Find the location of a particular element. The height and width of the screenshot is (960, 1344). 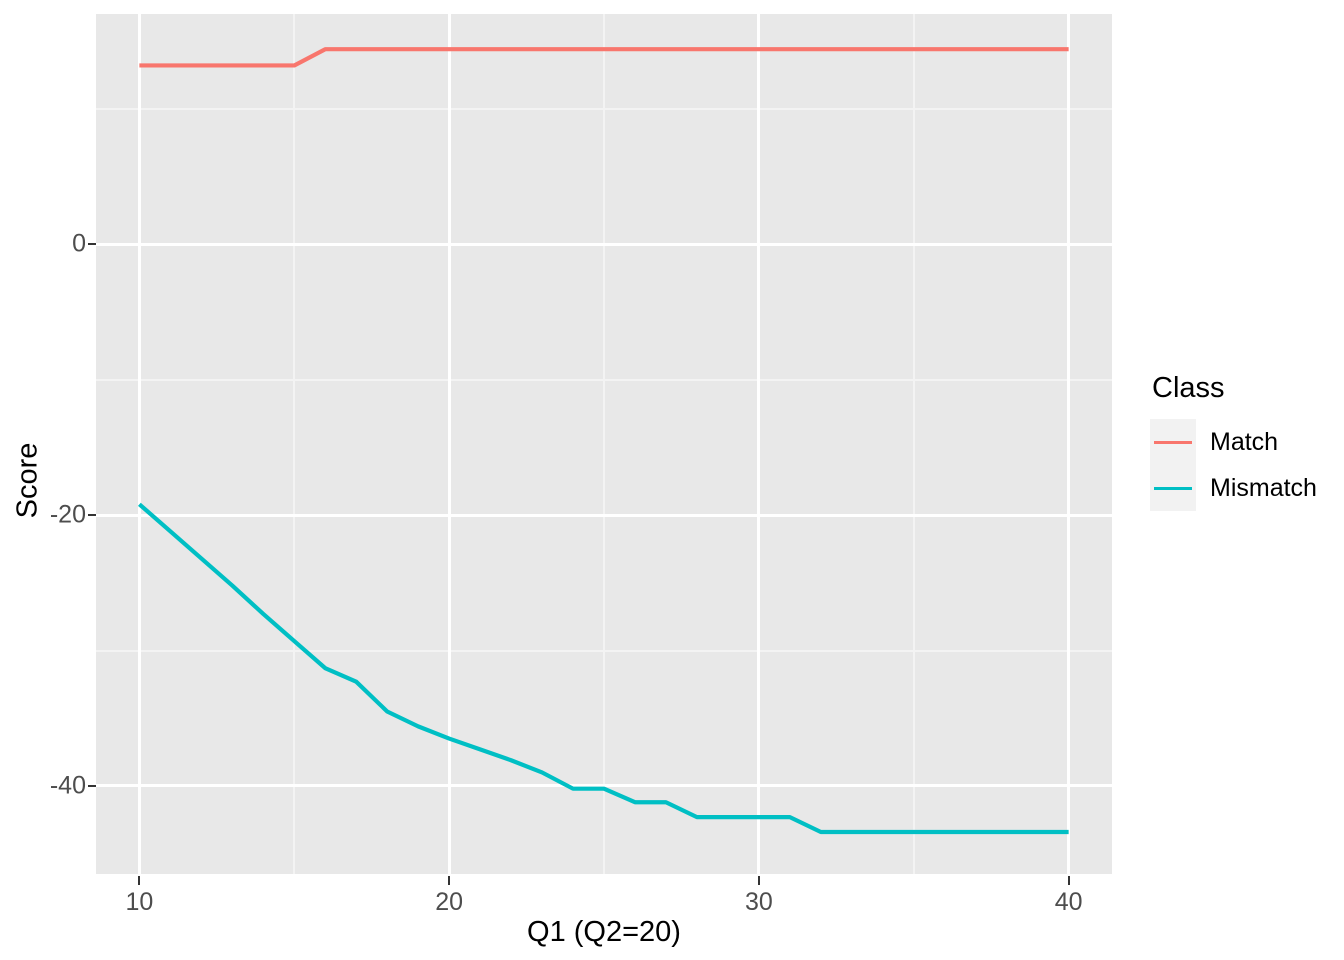

x-tick-label: 10 is located at coordinates (139, 902).